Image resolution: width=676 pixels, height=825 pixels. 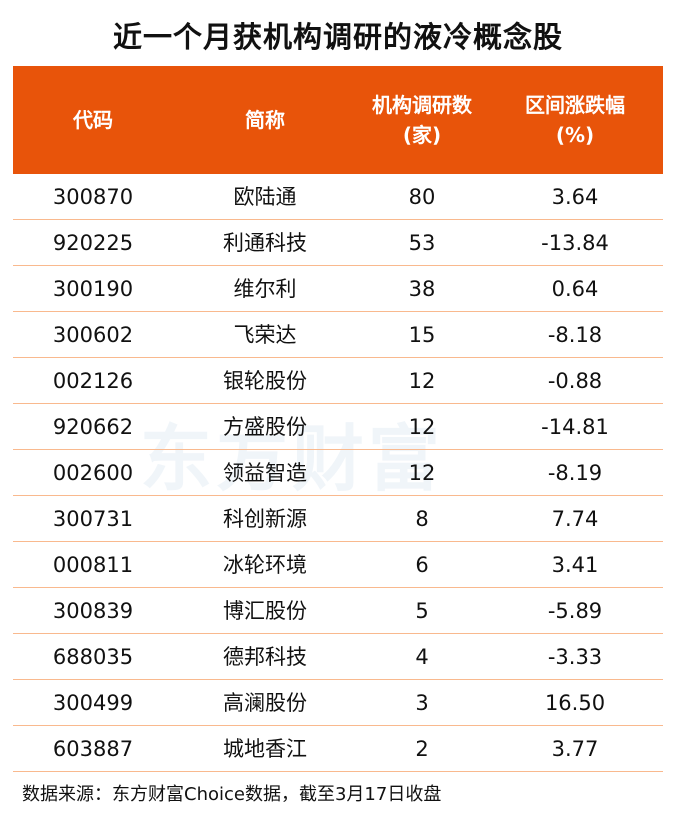 What do you see at coordinates (338, 565) in the screenshot?
I see `table-row: 000811 冰轮环境 6 3.41` at bounding box center [338, 565].